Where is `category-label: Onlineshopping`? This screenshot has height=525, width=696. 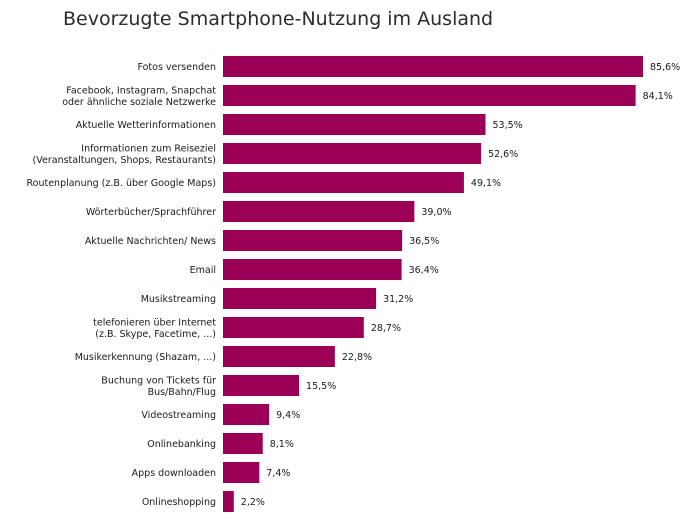 category-label: Onlineshopping is located at coordinates (179, 502).